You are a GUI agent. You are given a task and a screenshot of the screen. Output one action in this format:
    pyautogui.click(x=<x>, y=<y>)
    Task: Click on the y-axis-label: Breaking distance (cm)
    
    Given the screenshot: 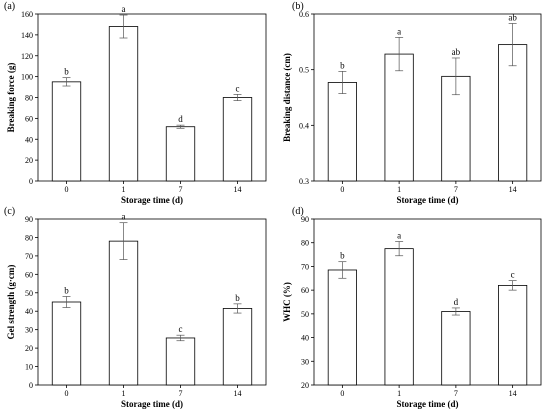 What is the action you would take?
    pyautogui.click(x=287, y=97)
    